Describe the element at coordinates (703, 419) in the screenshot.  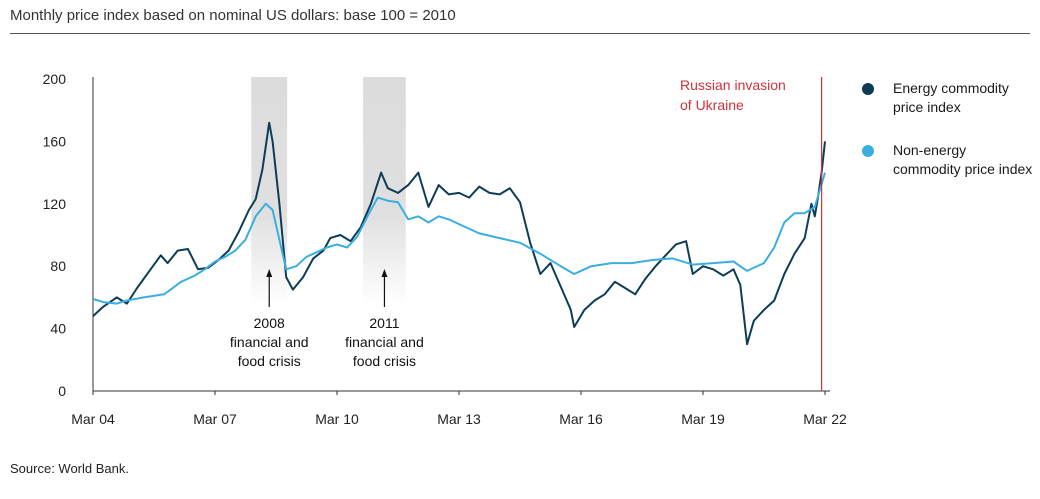
I see `x-tick-label: Mar 19` at that location.